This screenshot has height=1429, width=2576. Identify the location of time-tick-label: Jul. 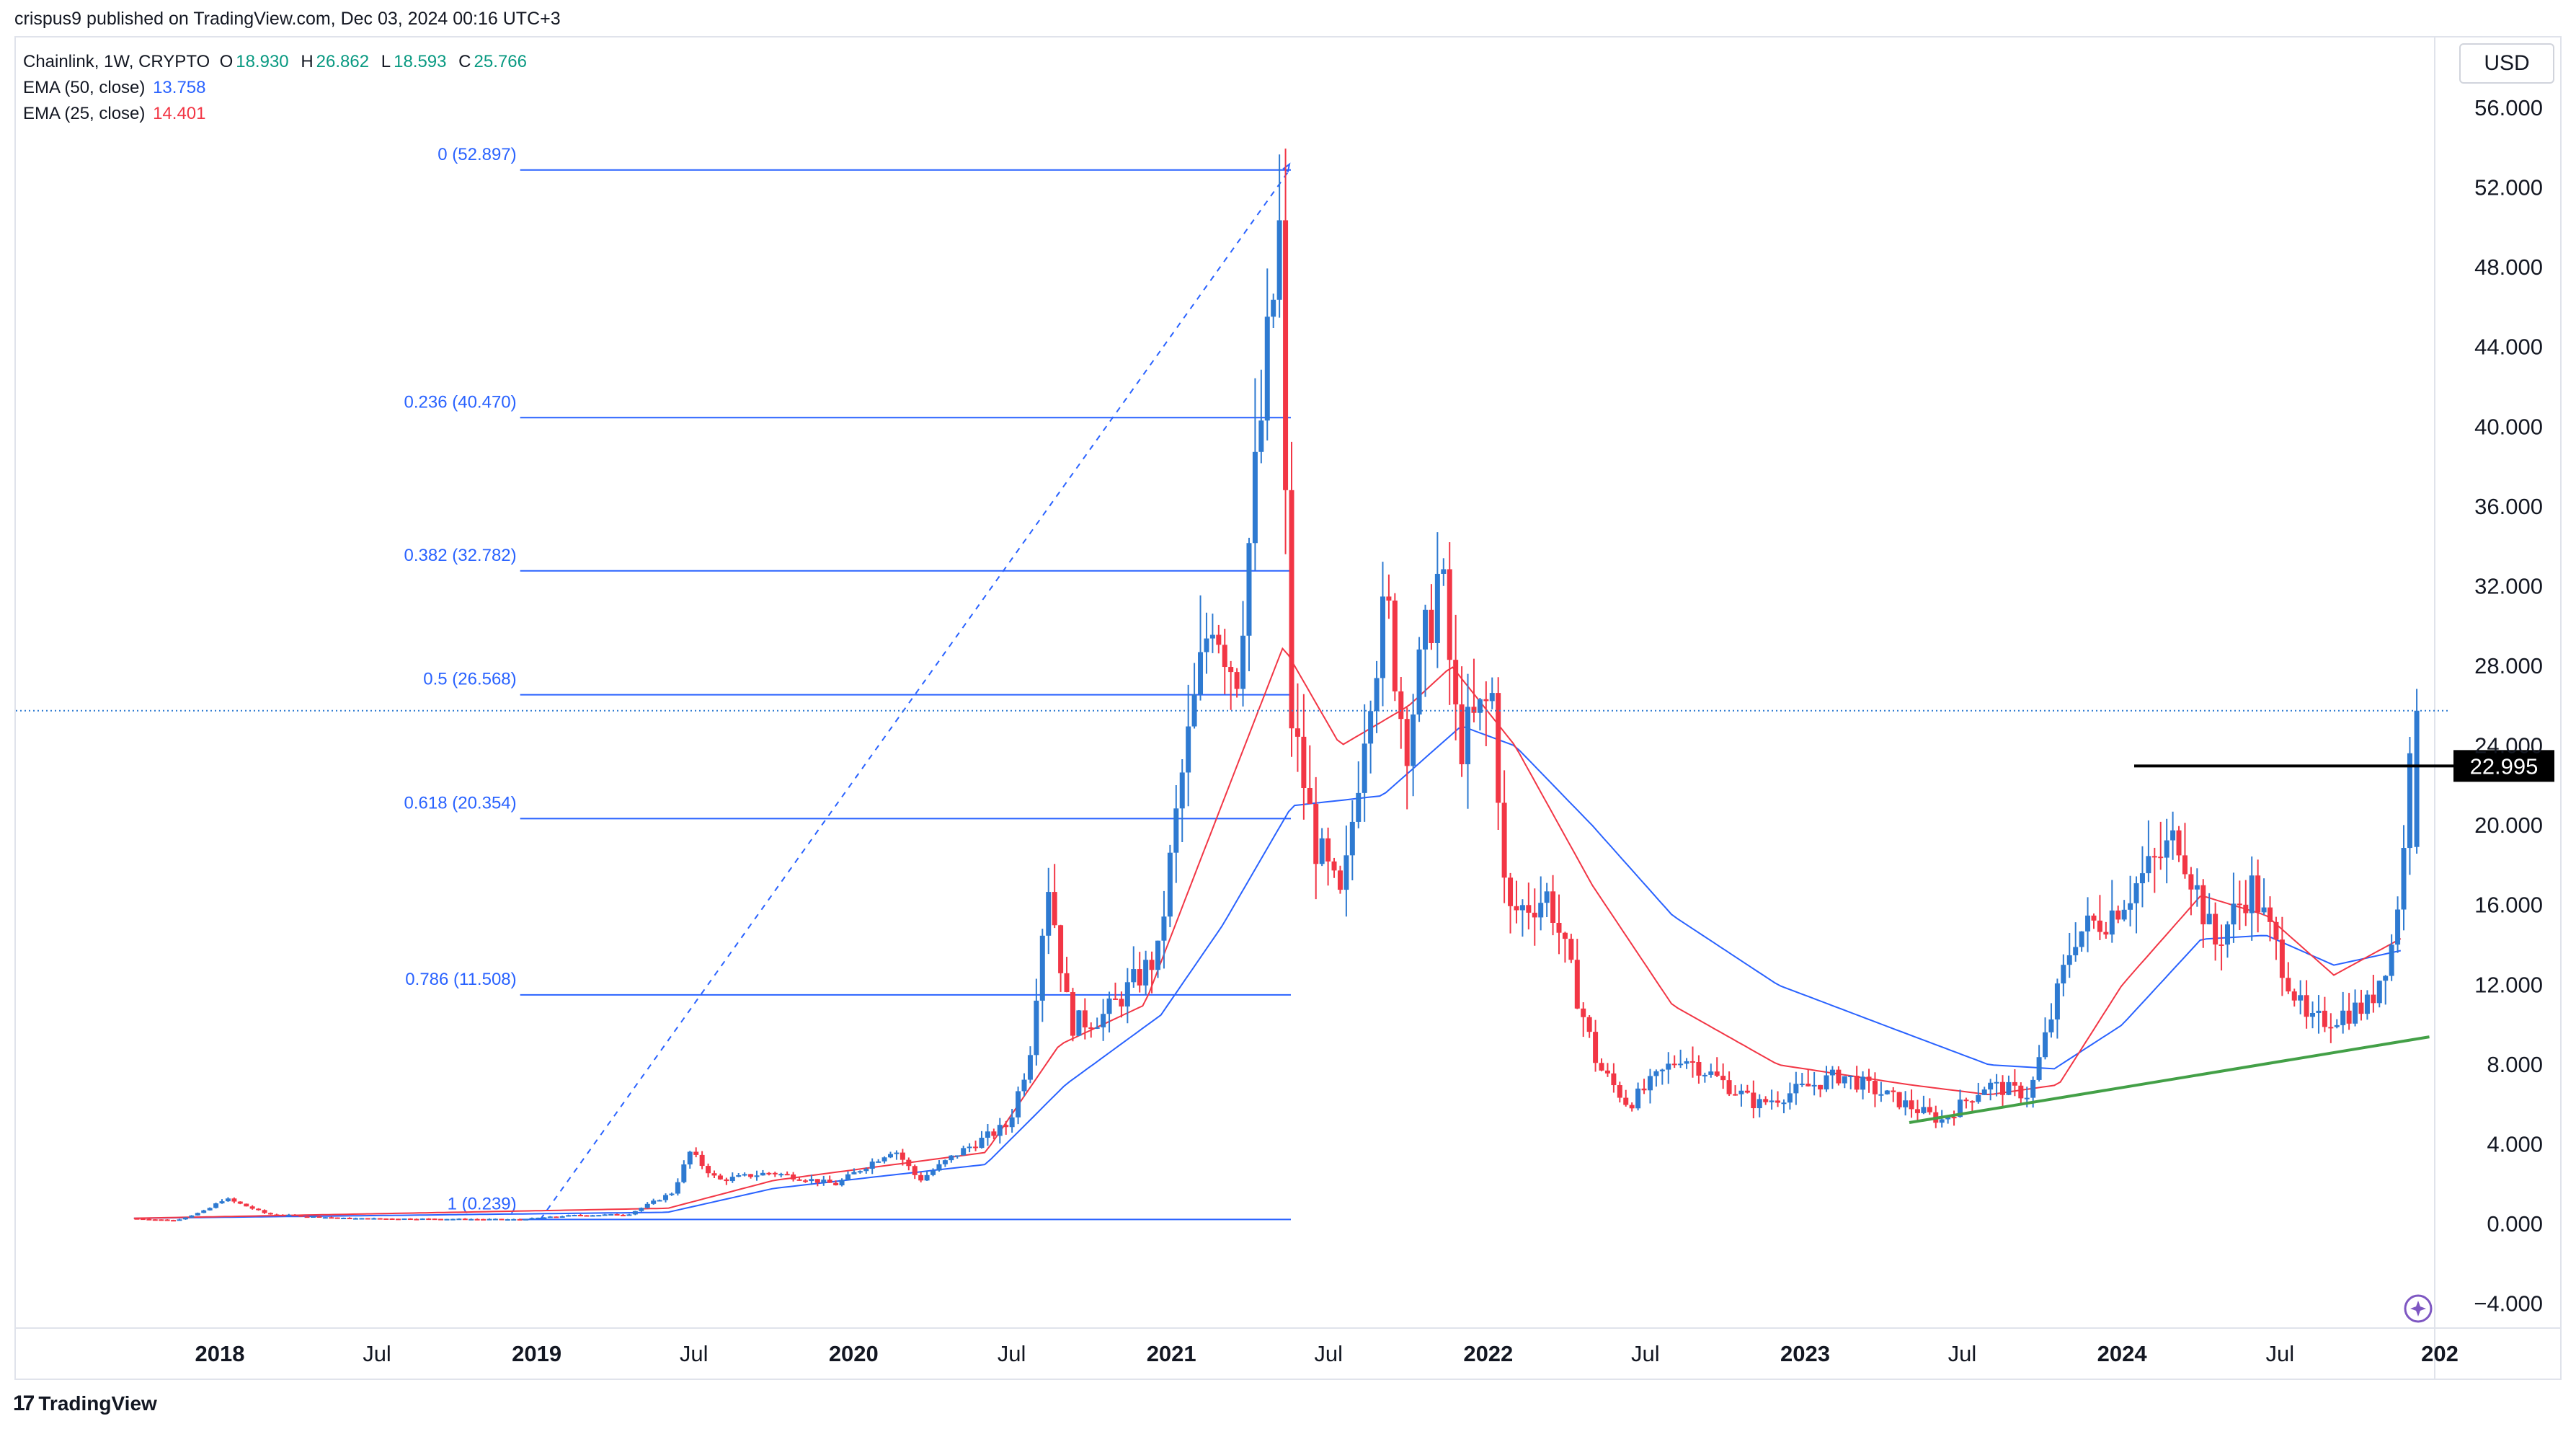
(1012, 1354).